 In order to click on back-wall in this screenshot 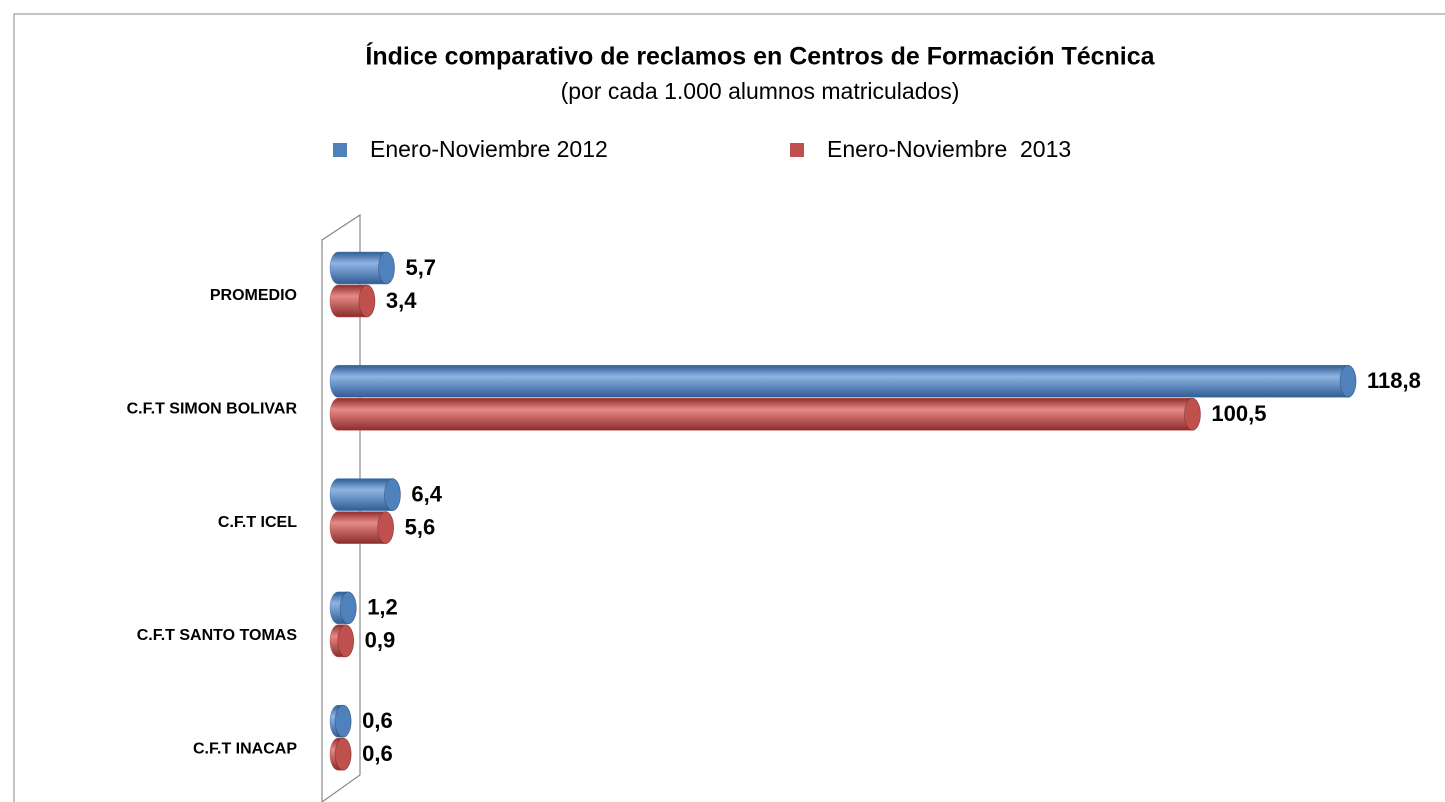, I will do `click(341, 507)`.